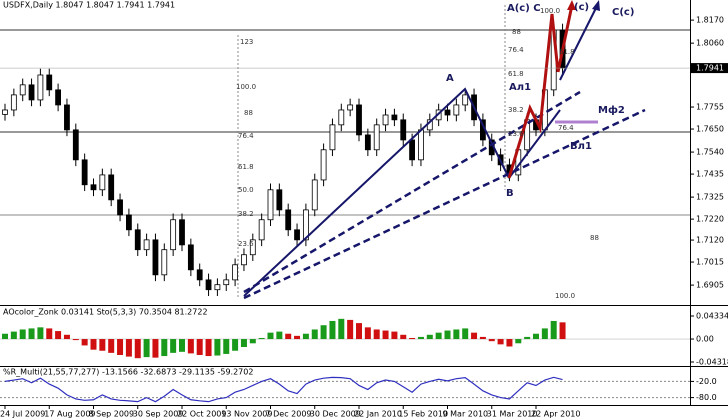 This screenshot has width=728, height=420. Describe the element at coordinates (466, 414) in the screenshot. I see `x-tick-label: 9 Mar 2010` at that location.